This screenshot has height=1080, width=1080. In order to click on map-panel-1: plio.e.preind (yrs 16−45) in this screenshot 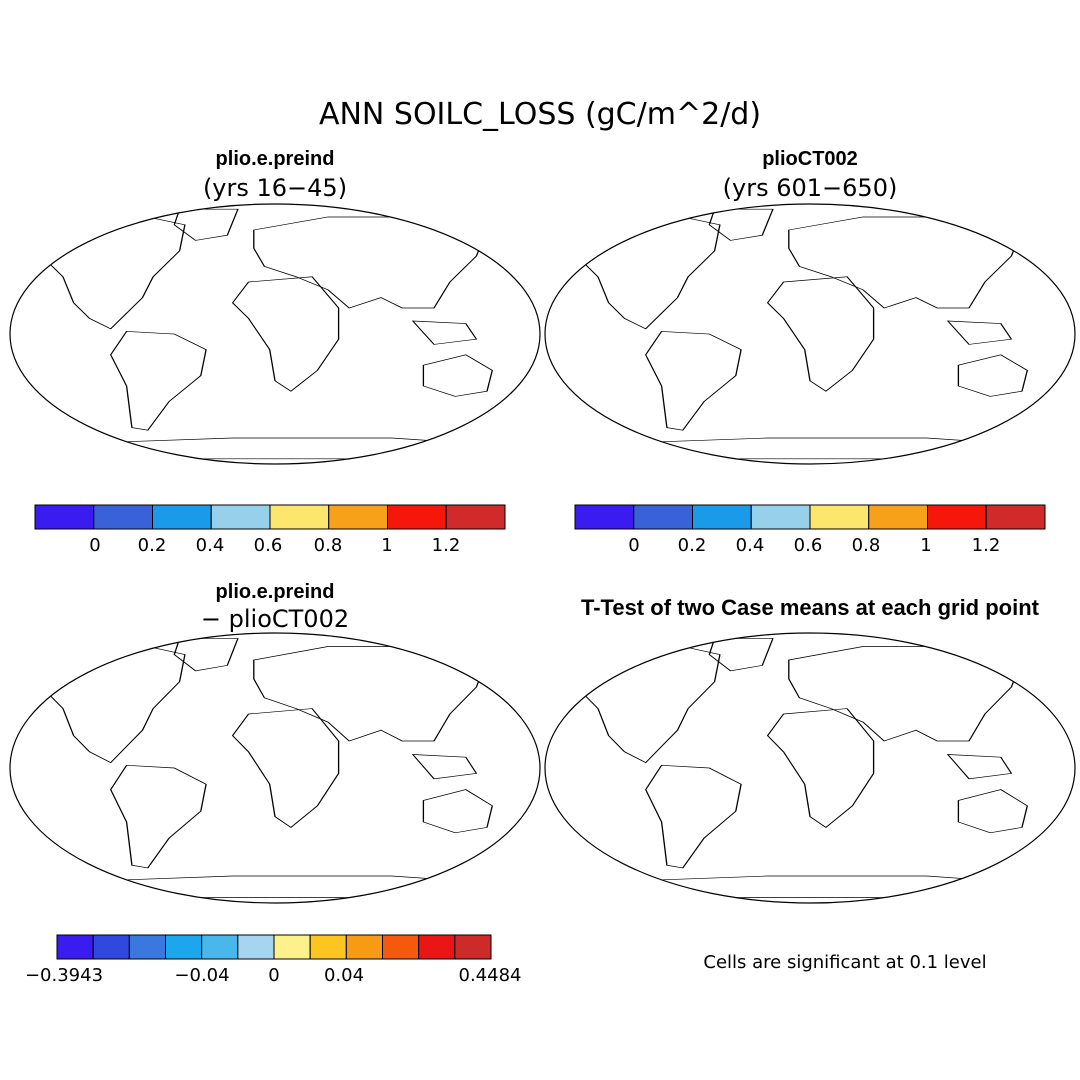, I will do `click(275, 306)`.